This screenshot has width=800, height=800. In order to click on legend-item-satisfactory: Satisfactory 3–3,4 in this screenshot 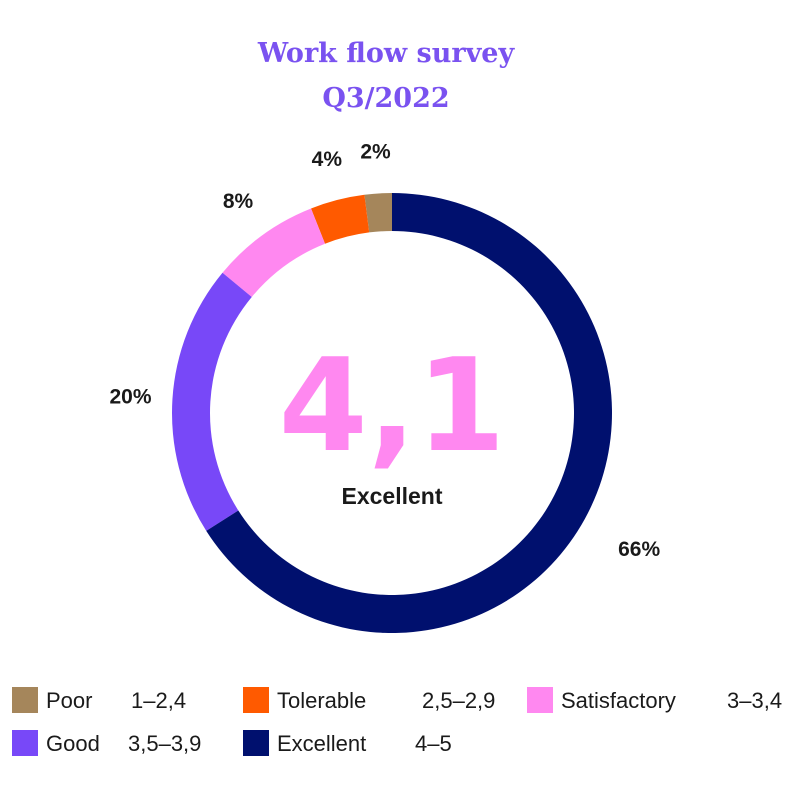, I will do `click(654, 700)`.